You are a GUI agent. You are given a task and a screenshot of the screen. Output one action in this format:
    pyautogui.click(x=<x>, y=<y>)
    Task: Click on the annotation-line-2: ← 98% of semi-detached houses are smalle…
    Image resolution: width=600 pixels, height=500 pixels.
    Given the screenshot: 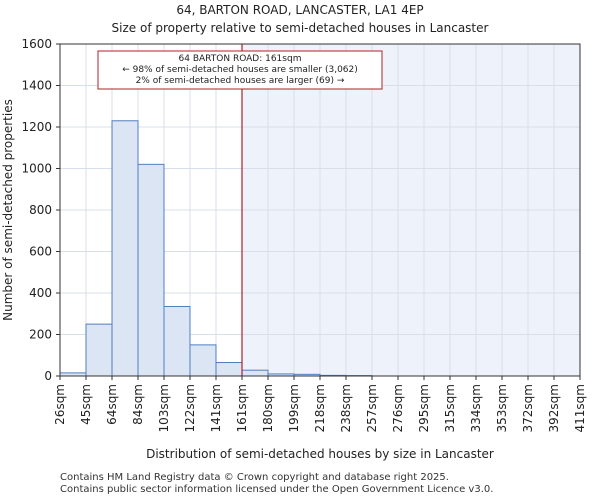 What is the action you would take?
    pyautogui.click(x=240, y=70)
    